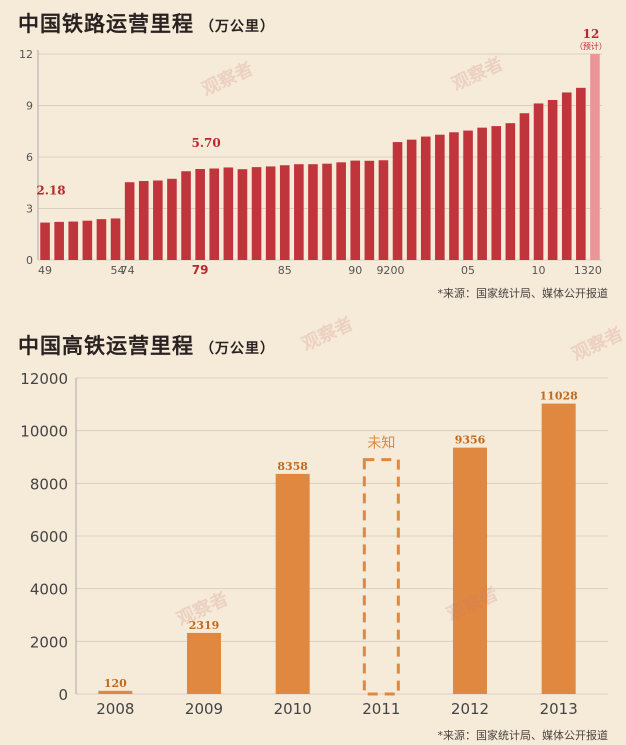  I want to click on x-tick-label: 49, so click(45, 270).